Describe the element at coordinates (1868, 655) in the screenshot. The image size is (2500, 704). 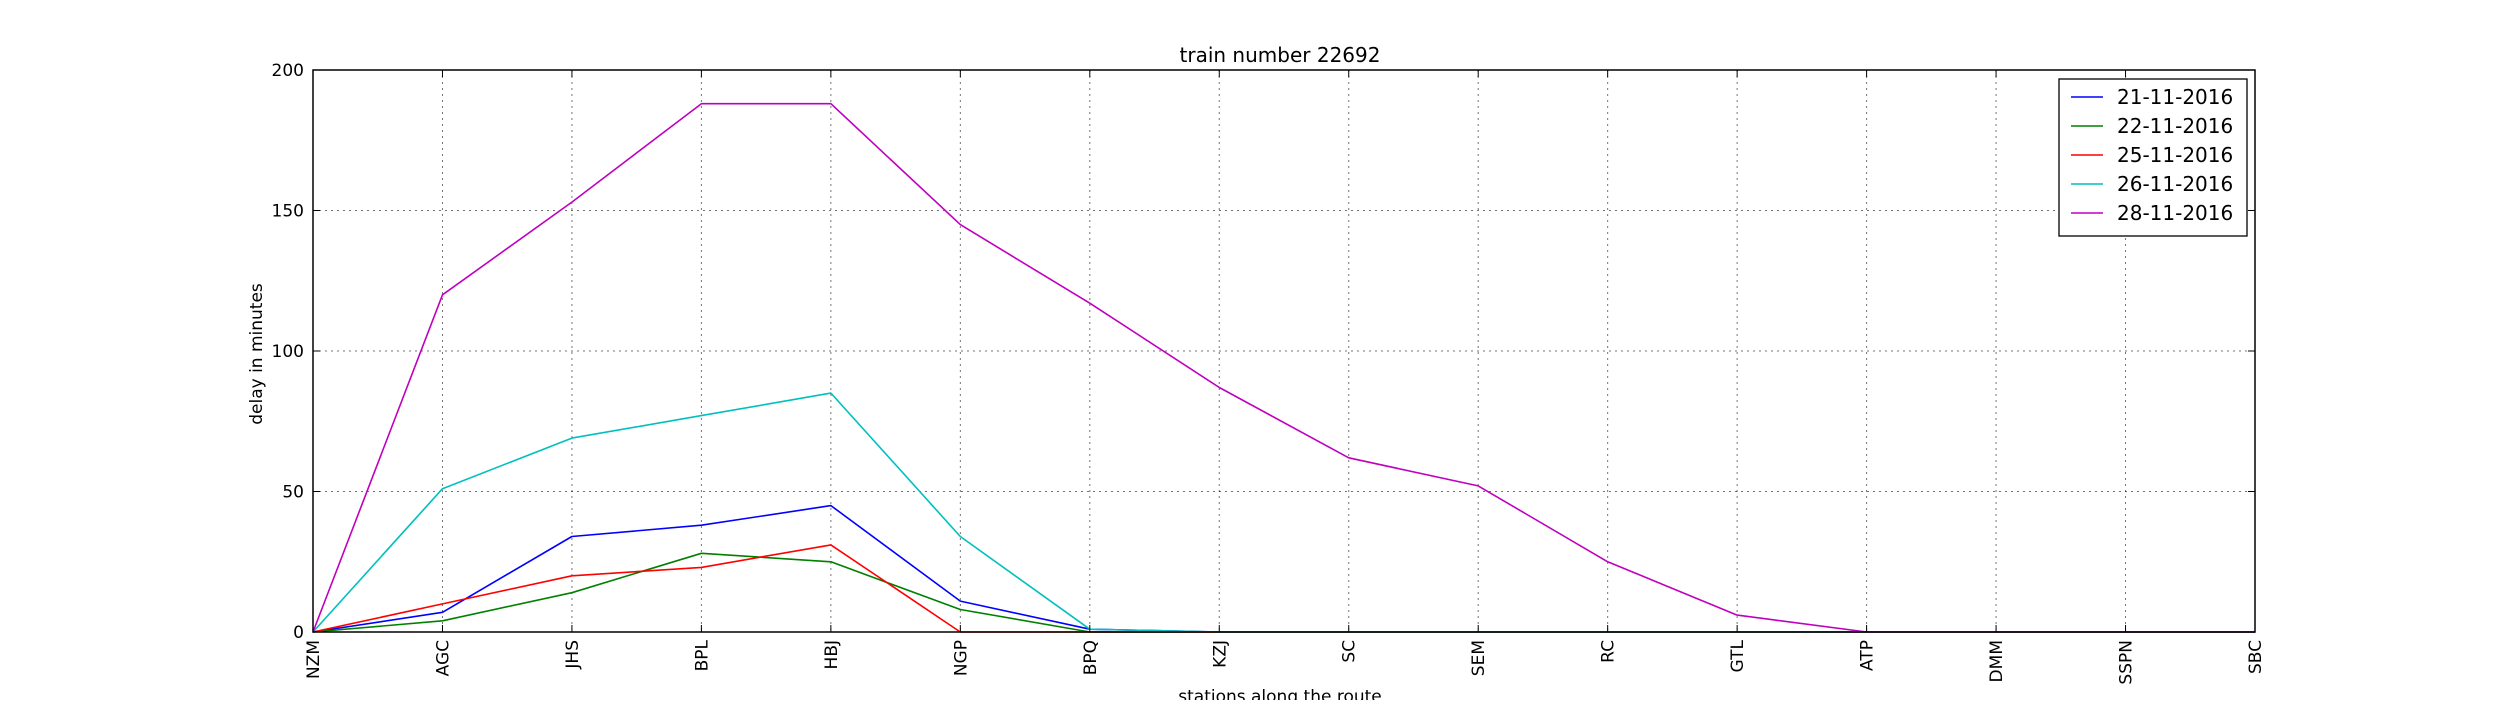
I see `x-tick-label: ATP` at that location.